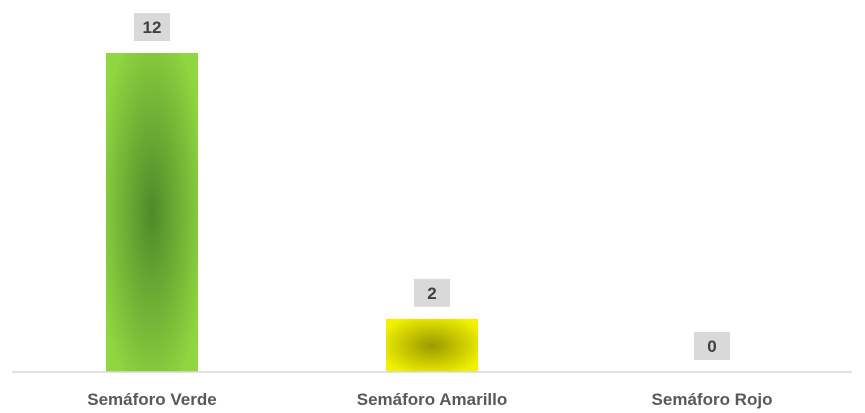 The width and height of the screenshot is (865, 413). I want to click on category-label-semaforo-amarillo: Semáforo Amarillo, so click(432, 399).